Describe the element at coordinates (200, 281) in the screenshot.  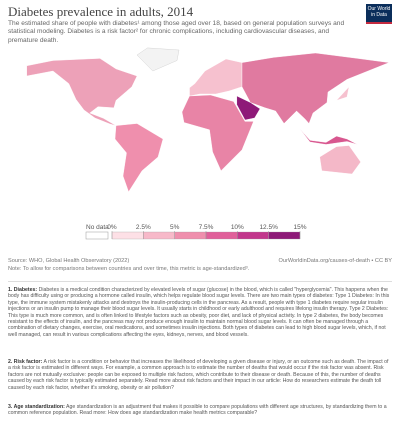
I see `separator` at that location.